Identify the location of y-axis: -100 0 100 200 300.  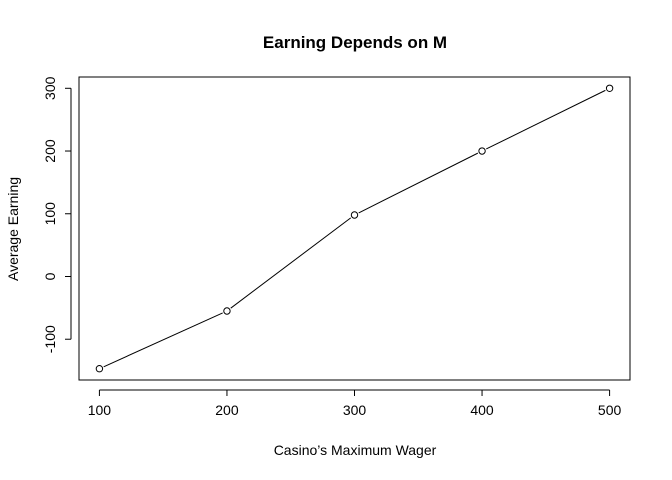
(57, 214).